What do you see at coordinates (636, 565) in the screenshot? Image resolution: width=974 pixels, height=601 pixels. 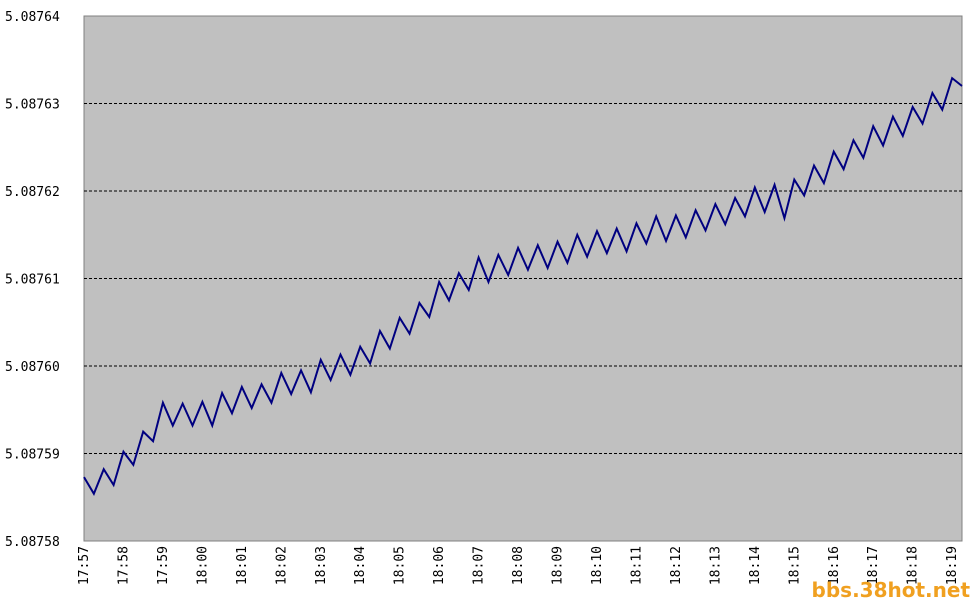 I see `x-tick-label: 18:11` at bounding box center [636, 565].